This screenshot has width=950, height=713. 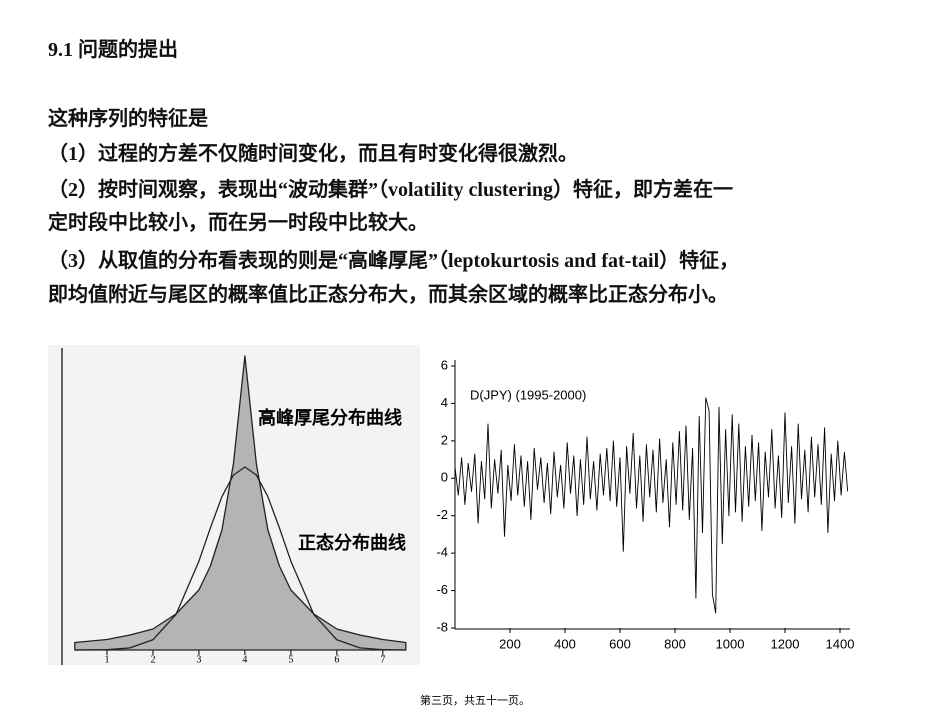 What do you see at coordinates (444, 439) in the screenshot?
I see `y-tick-label: 2` at bounding box center [444, 439].